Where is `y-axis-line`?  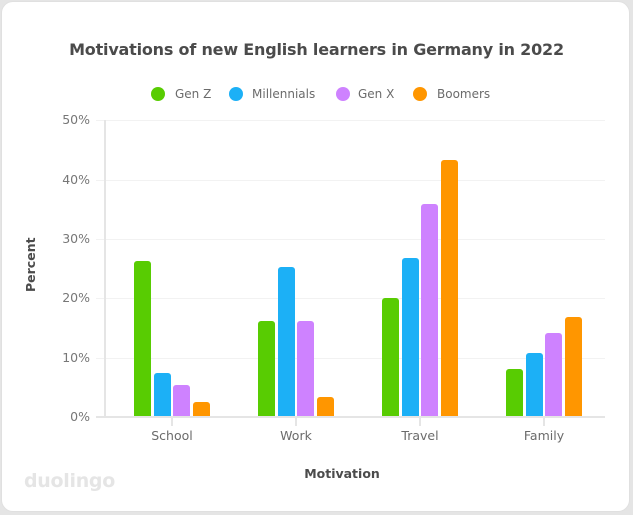
y-axis-line is located at coordinates (105, 269).